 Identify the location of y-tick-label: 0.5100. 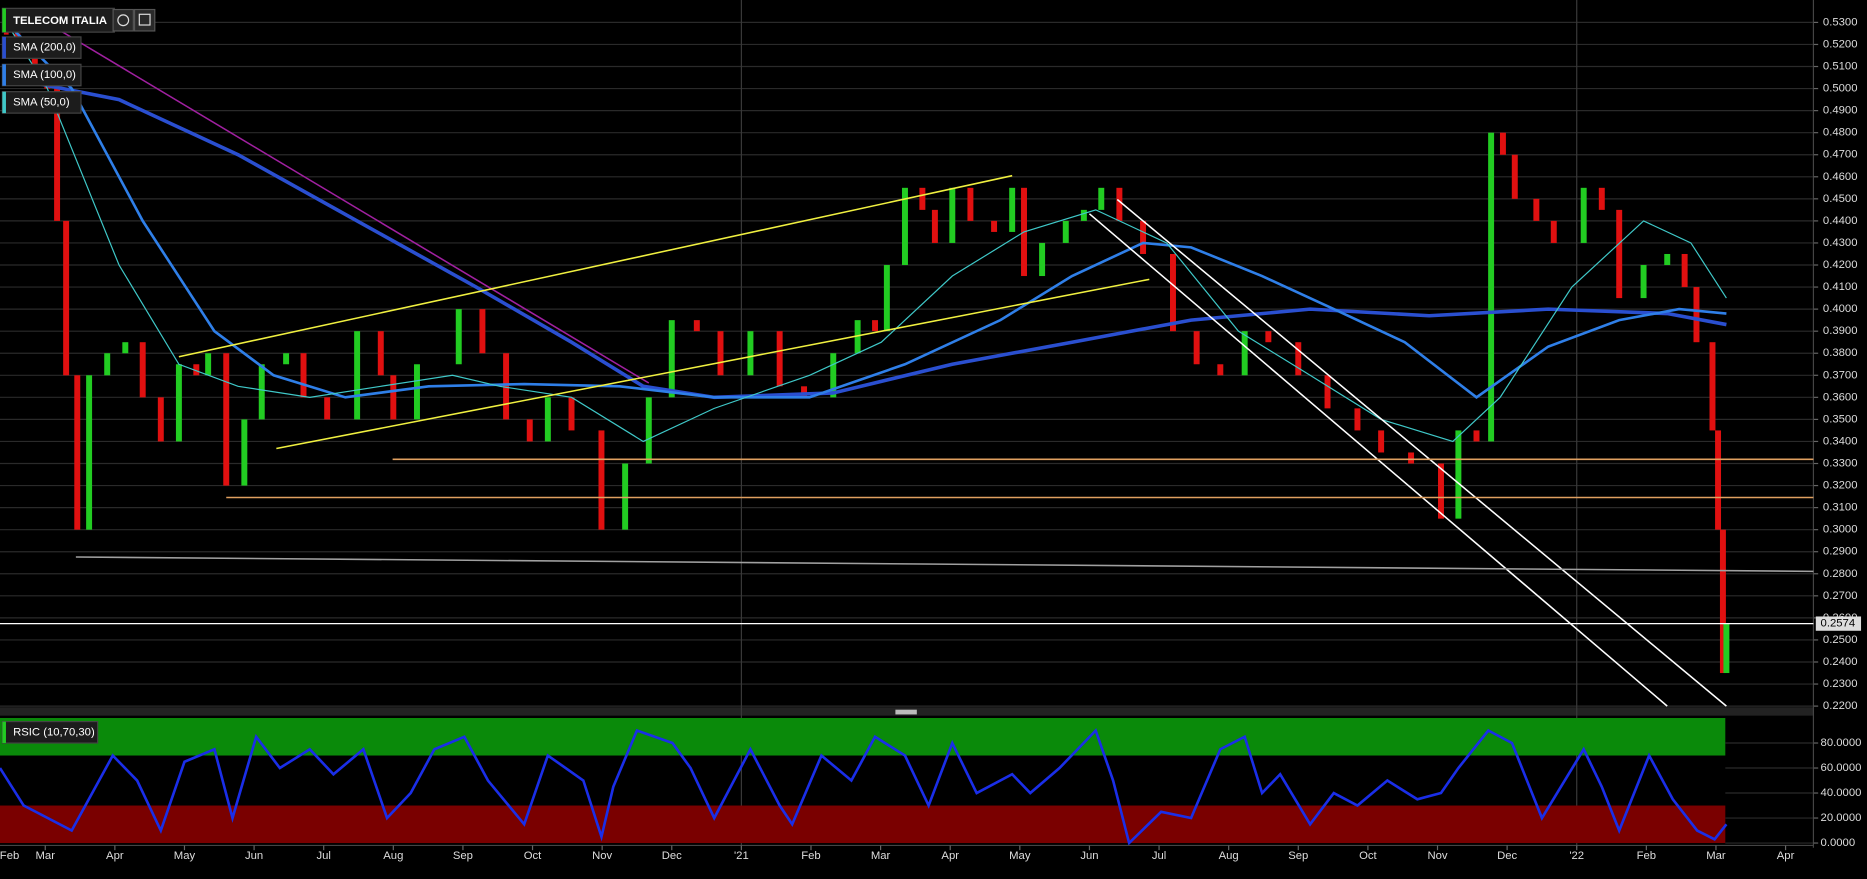
(1840, 67).